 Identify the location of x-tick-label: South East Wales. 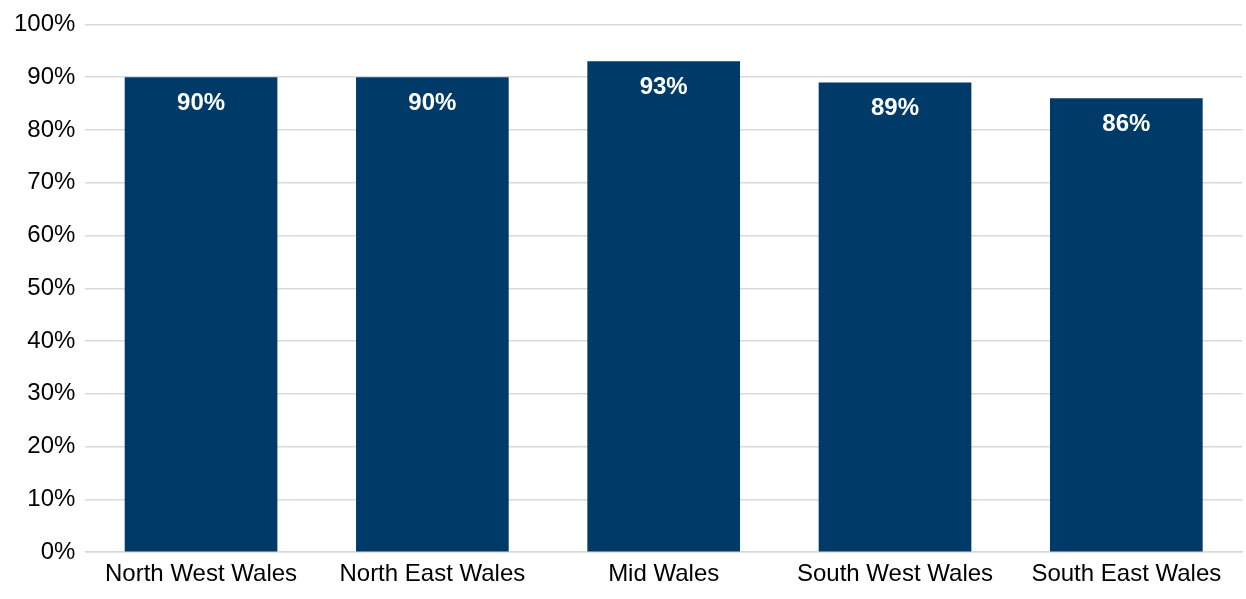
(1126, 573).